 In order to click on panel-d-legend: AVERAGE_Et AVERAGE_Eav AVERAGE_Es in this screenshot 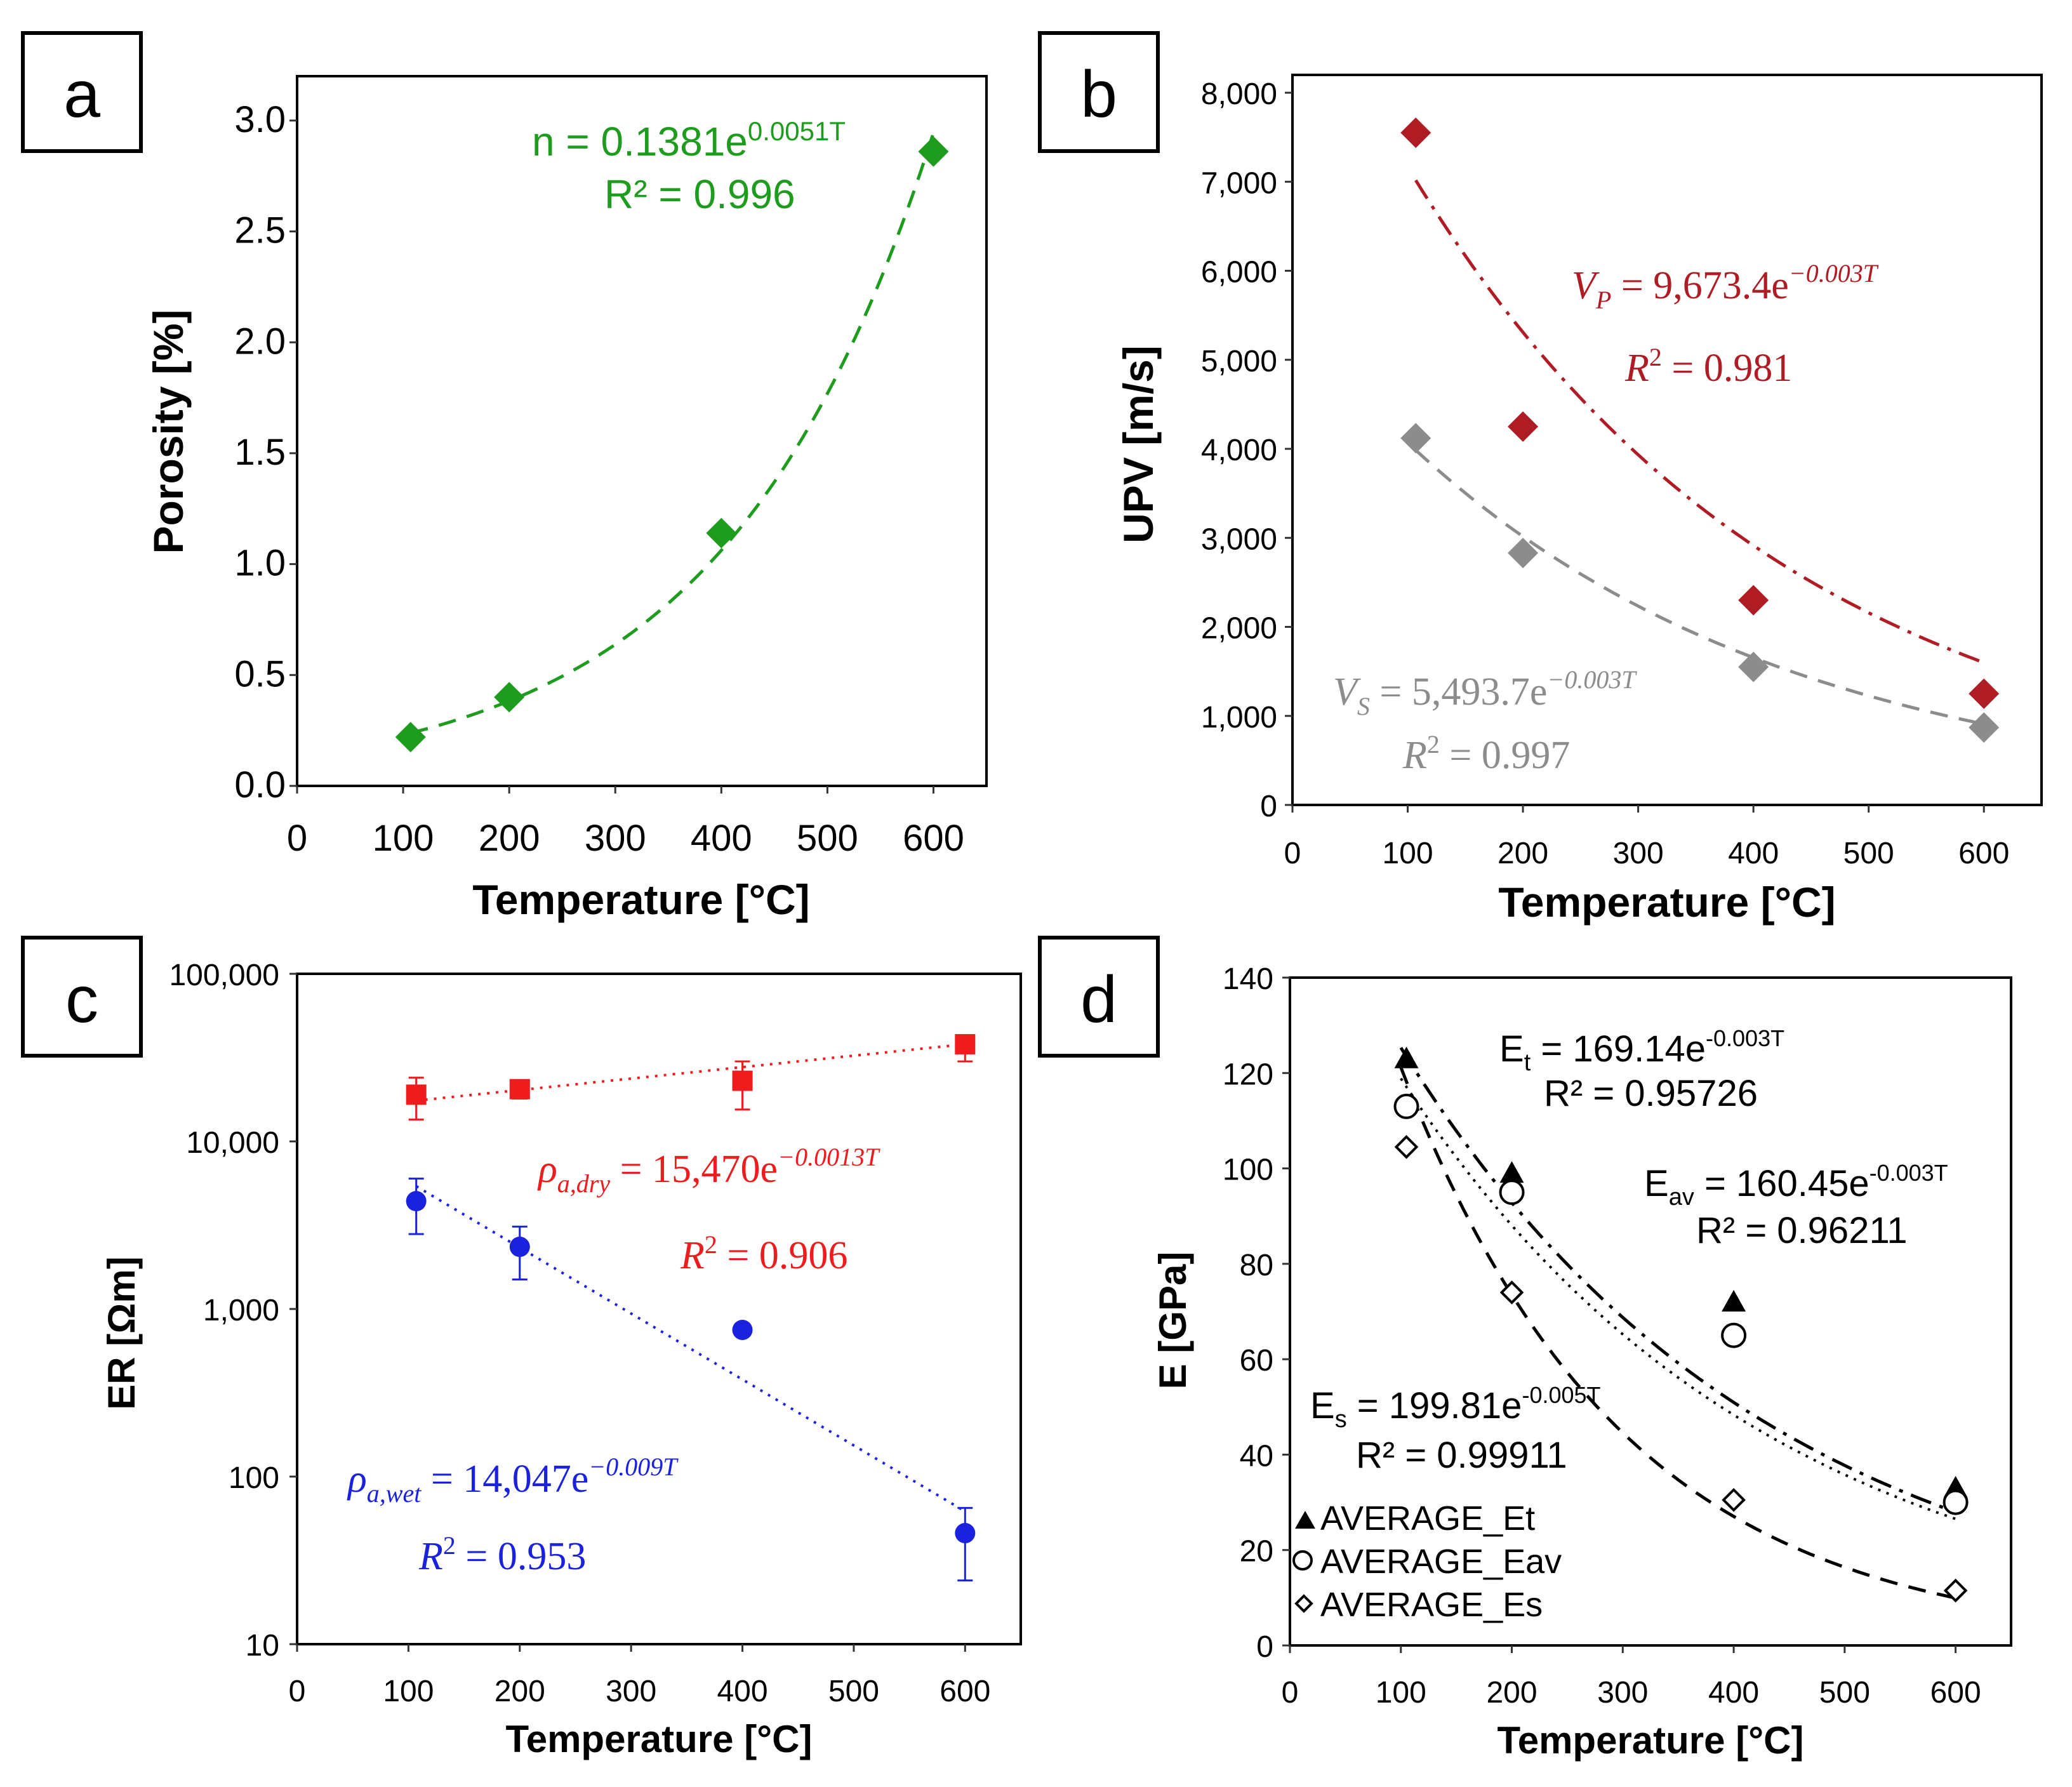, I will do `click(1427, 1561)`.